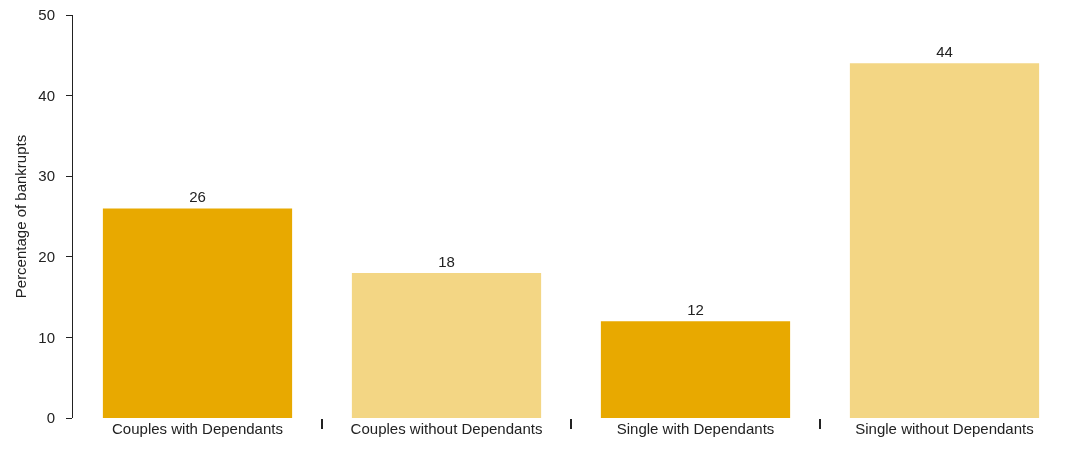 Image resolution: width=1077 pixels, height=458 pixels. I want to click on data-label: 44, so click(944, 52).